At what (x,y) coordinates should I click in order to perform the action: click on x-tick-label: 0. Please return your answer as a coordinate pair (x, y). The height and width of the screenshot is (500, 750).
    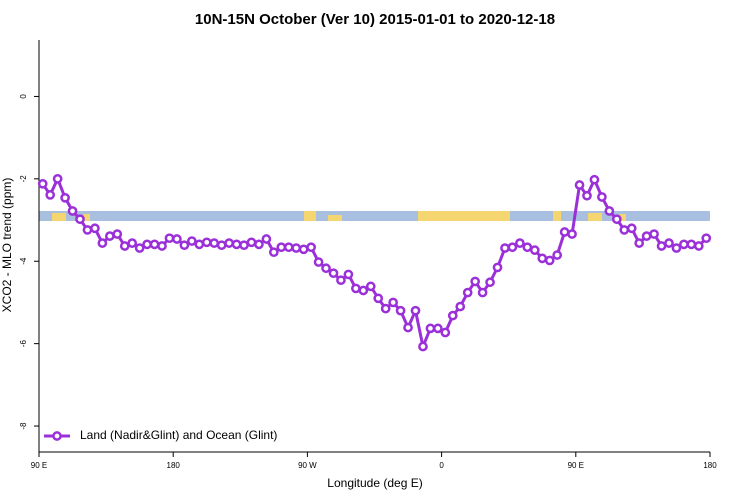
    Looking at the image, I should click on (441, 465).